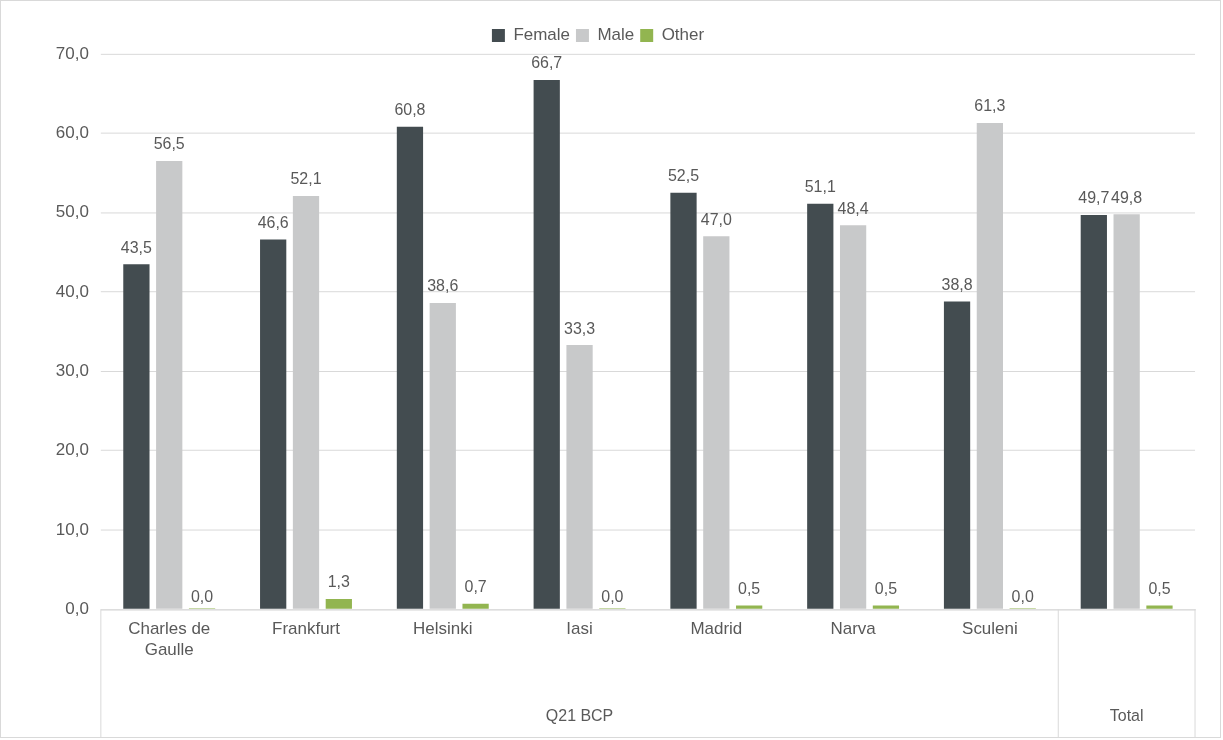 The image size is (1223, 740). Describe the element at coordinates (853, 208) in the screenshot. I see `data-label: 48,4` at that location.